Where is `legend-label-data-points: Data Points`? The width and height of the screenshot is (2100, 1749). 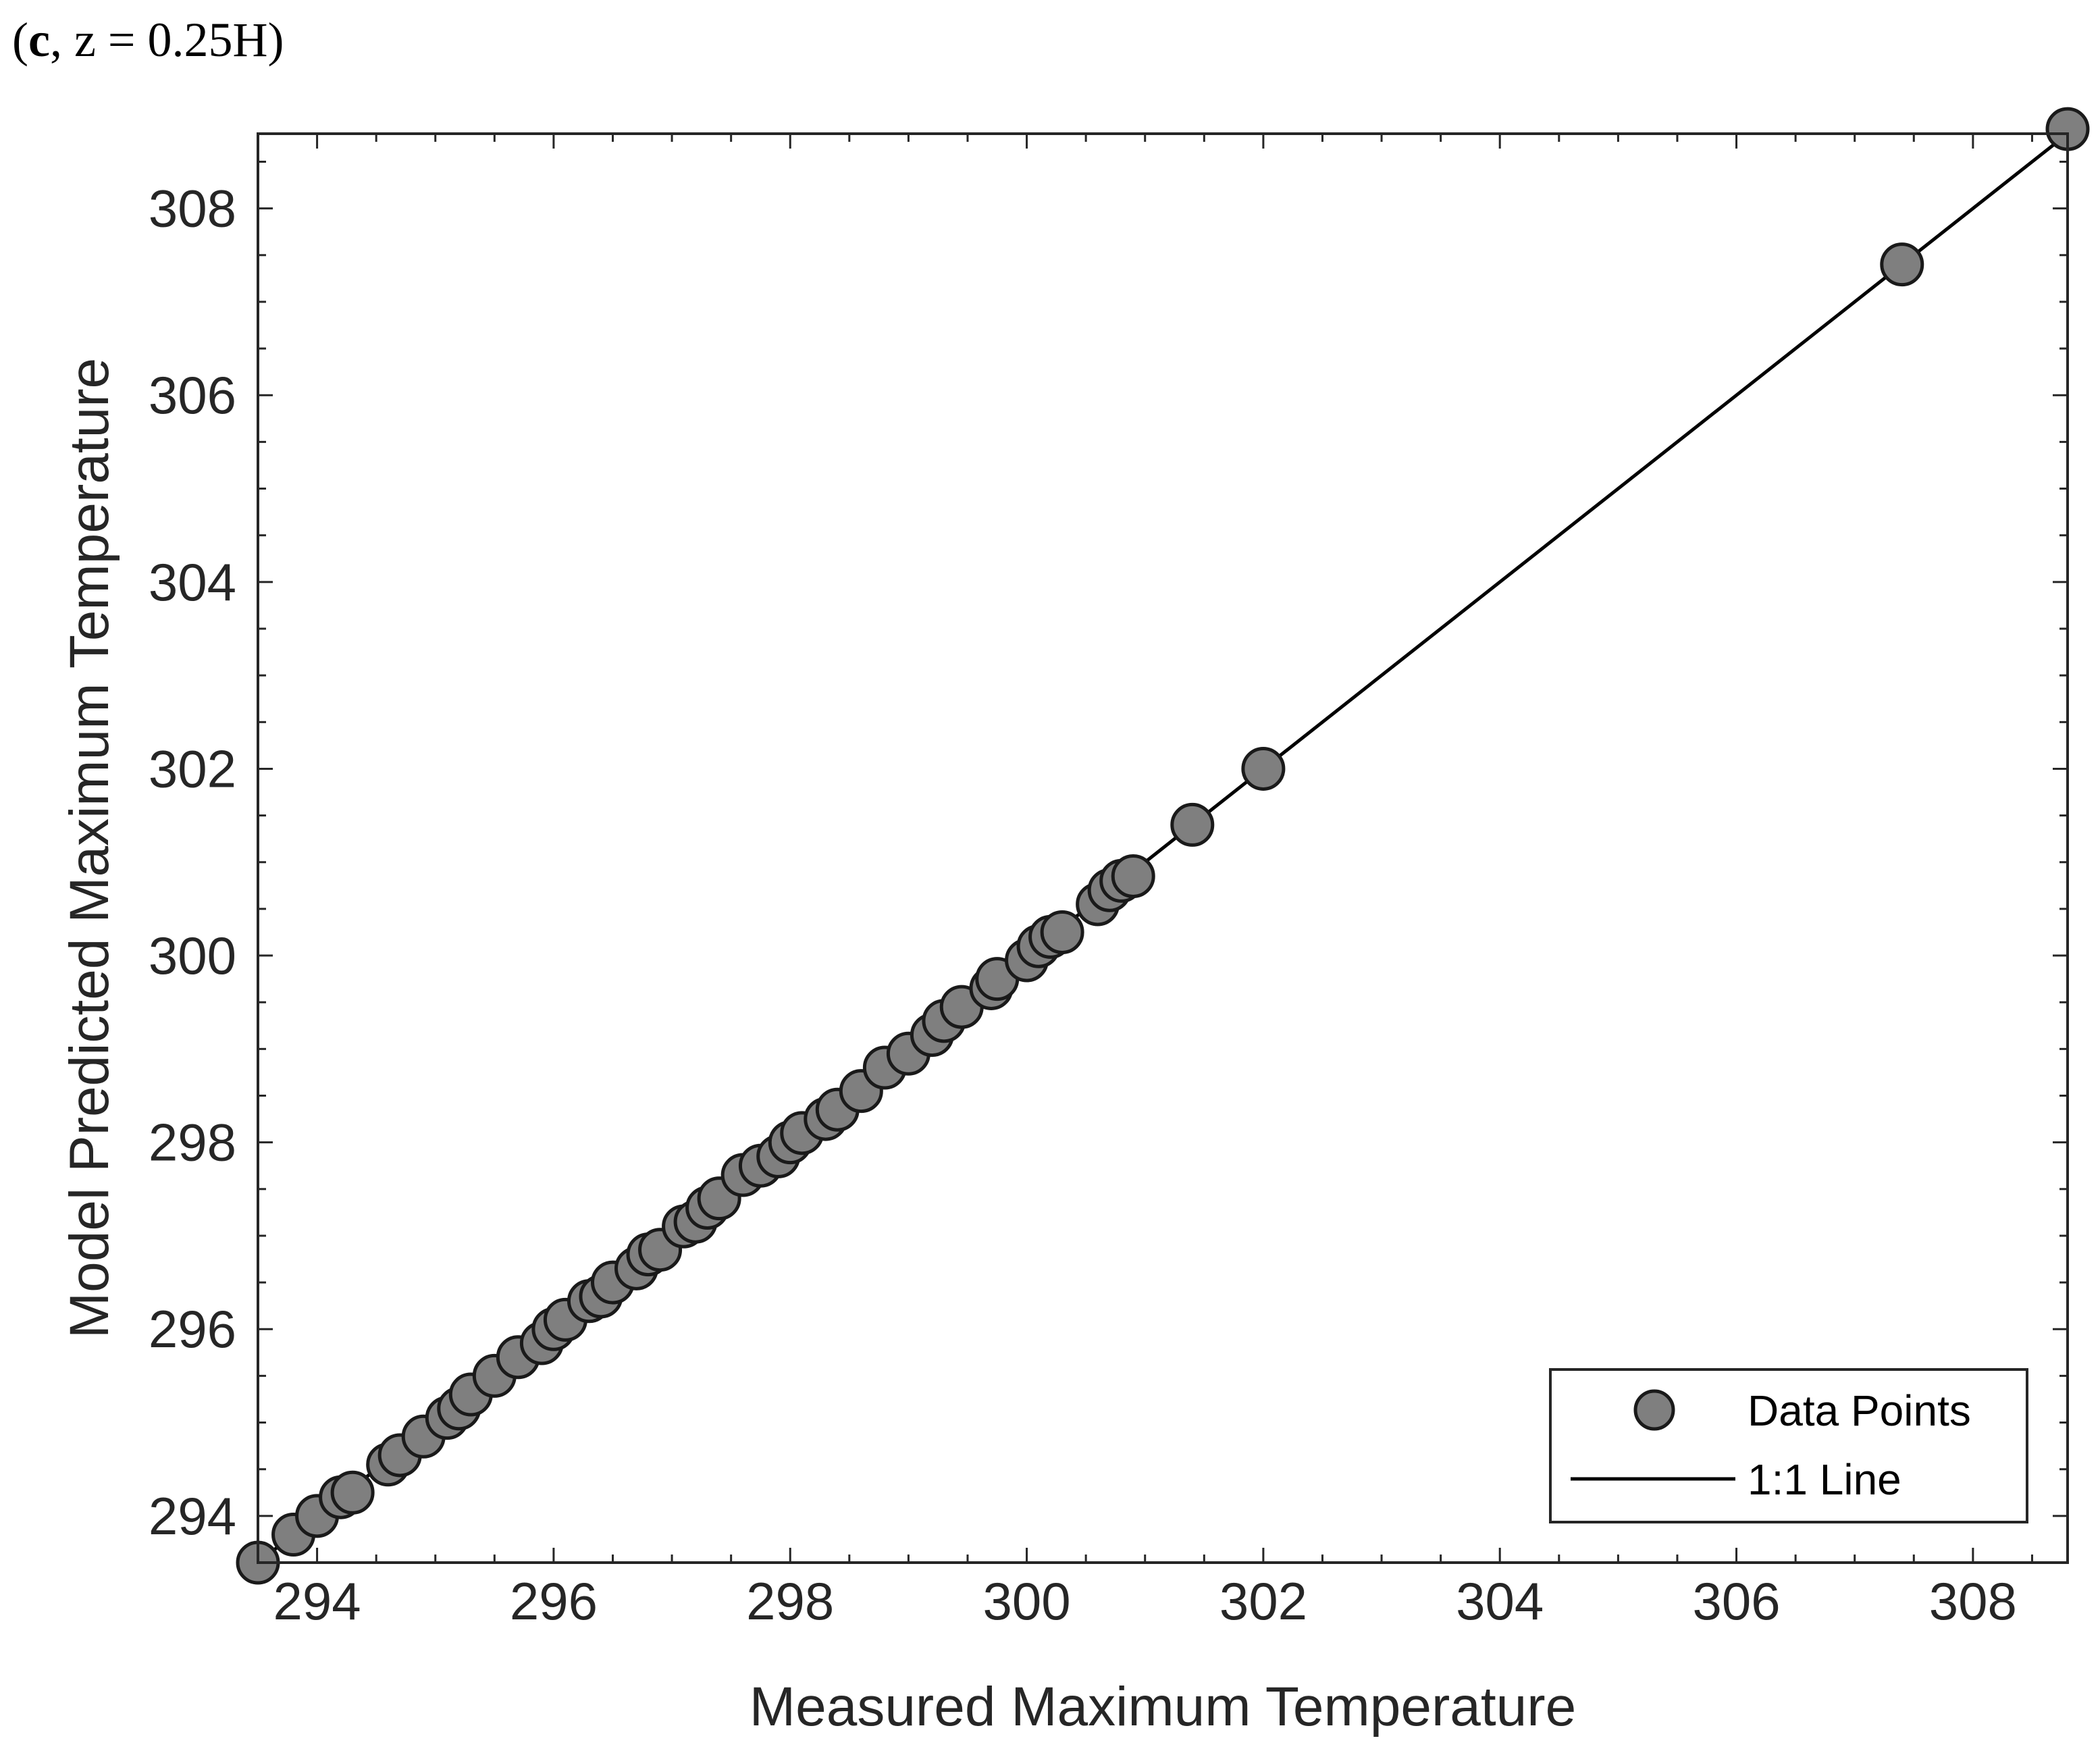
legend-label-data-points: Data Points is located at coordinates (1860, 1410).